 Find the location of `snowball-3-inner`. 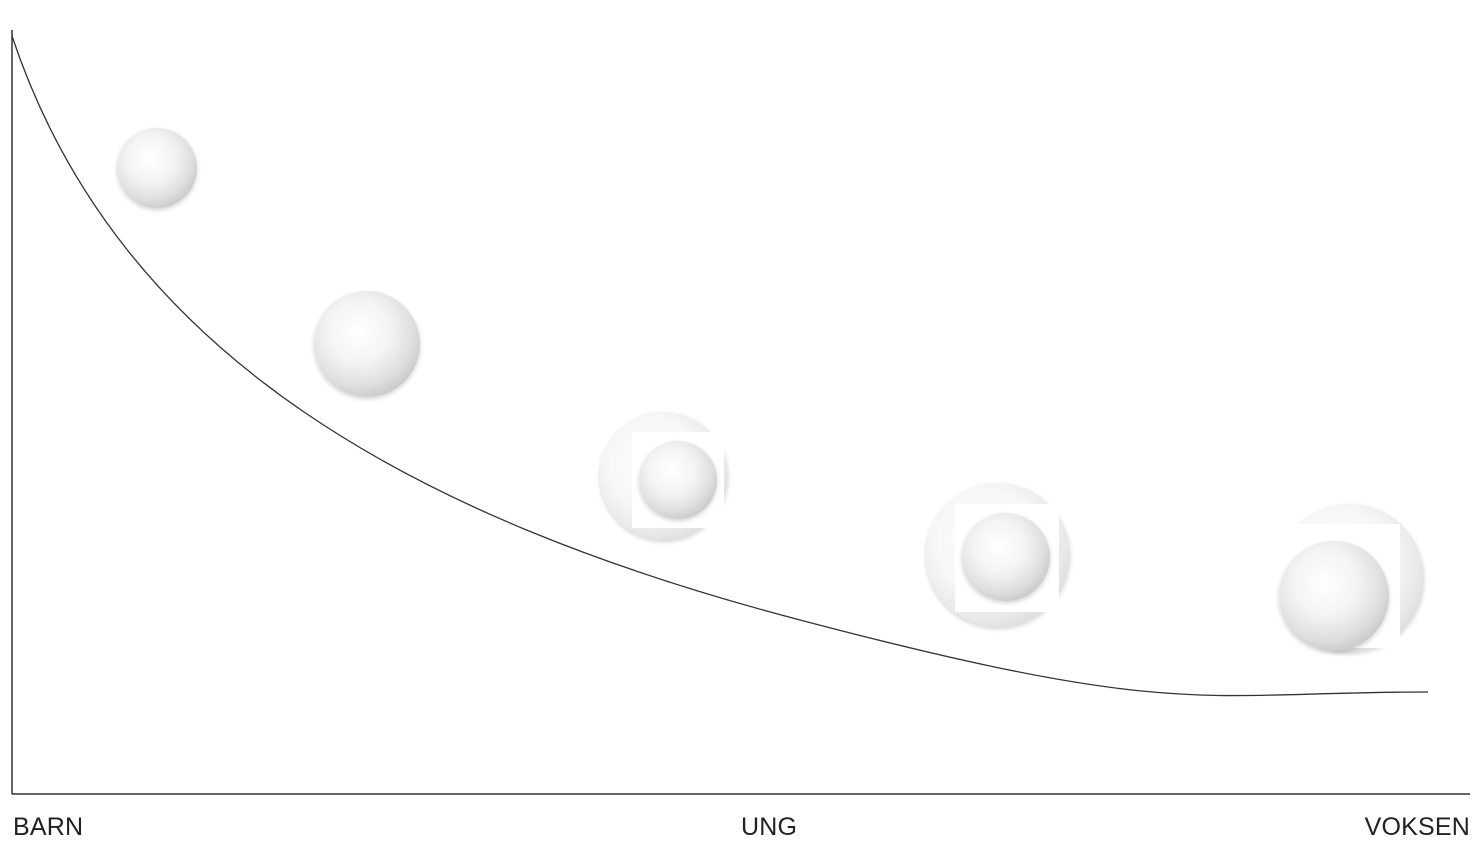

snowball-3-inner is located at coordinates (678, 480).